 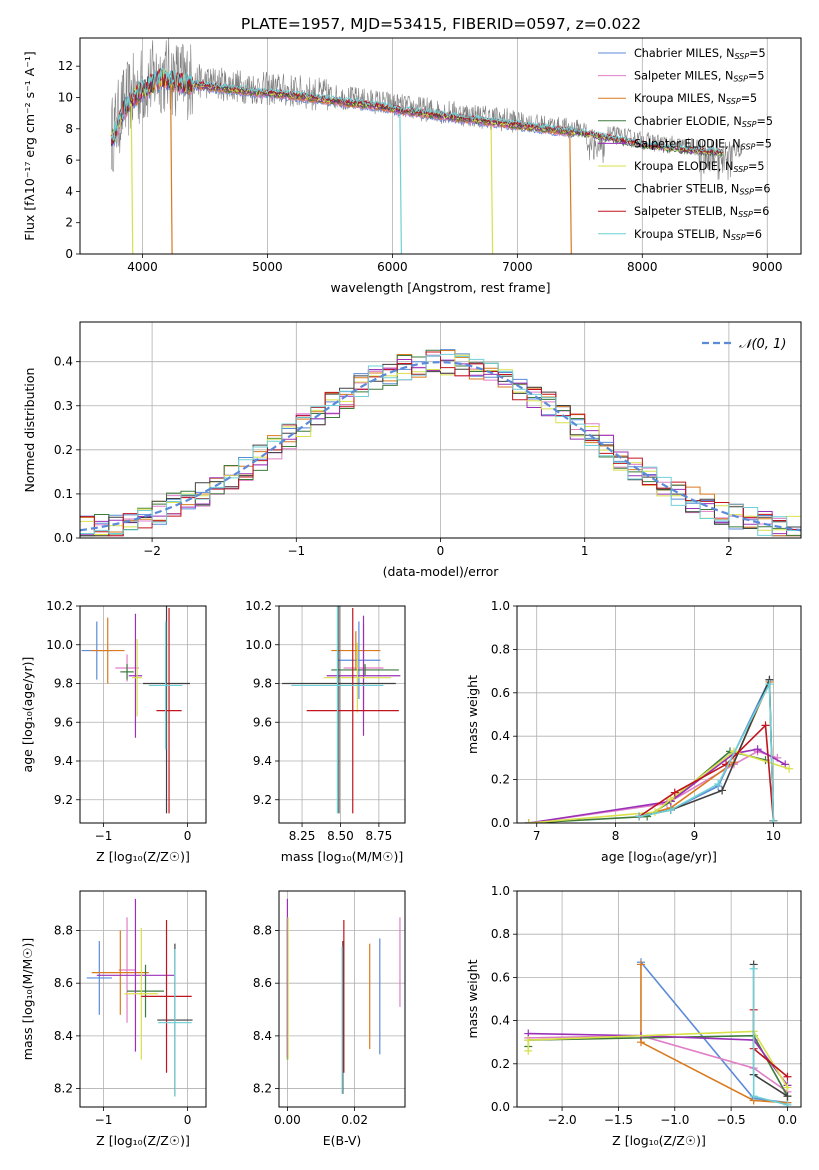 What do you see at coordinates (500, 606) in the screenshot?
I see `y-tick-label: 1.0` at bounding box center [500, 606].